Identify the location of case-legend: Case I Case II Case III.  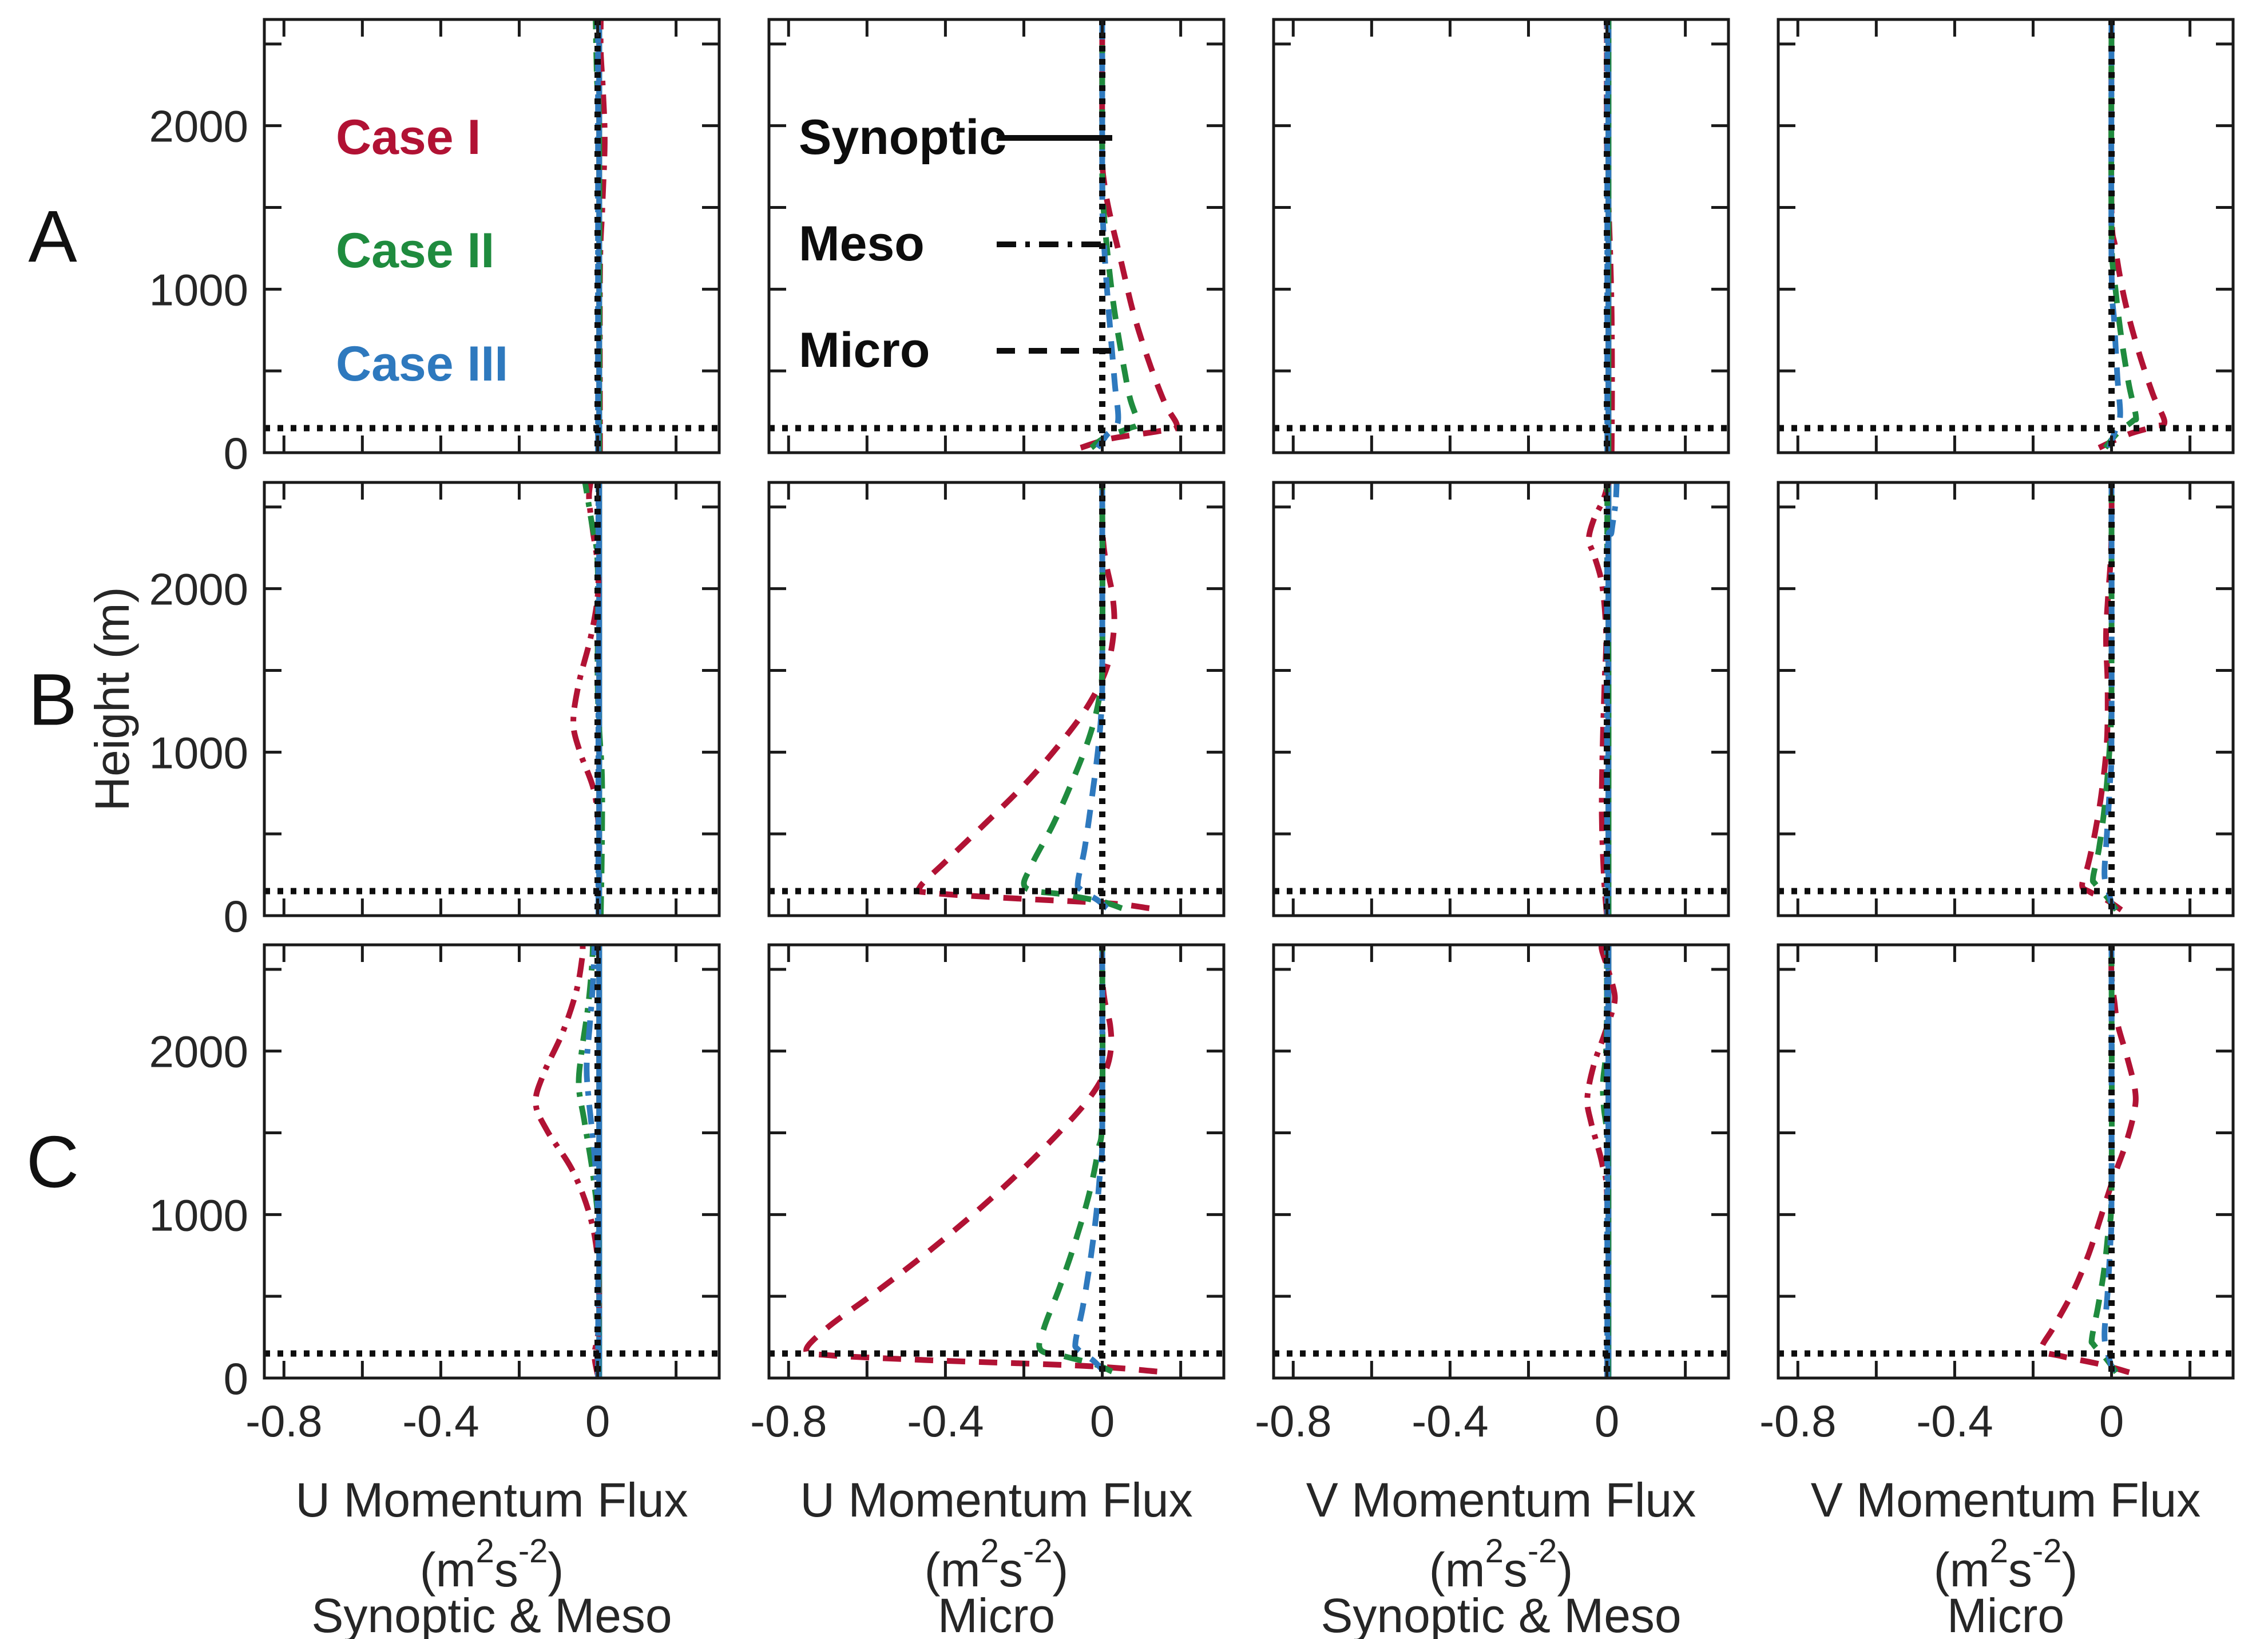
(422, 251).